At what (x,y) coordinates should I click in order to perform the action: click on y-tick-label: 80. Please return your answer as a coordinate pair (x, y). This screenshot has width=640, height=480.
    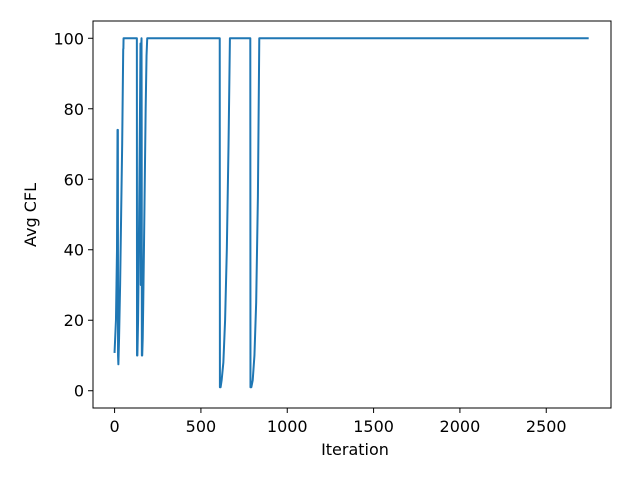
    Looking at the image, I should click on (74, 109).